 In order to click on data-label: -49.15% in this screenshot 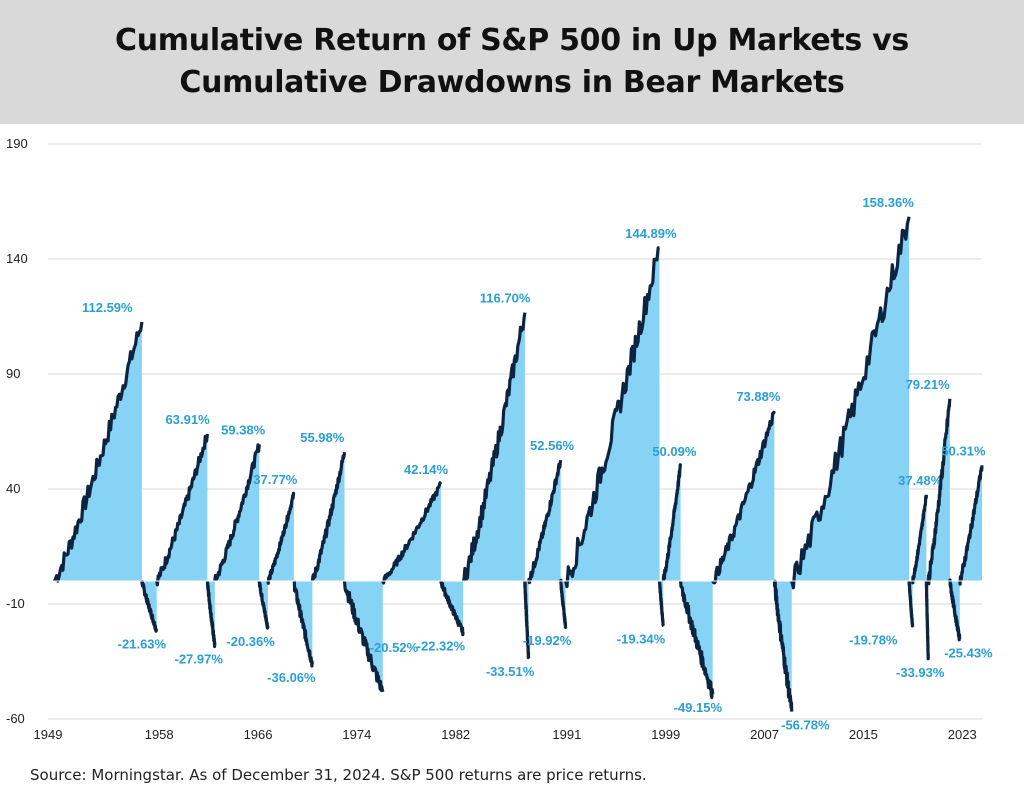, I will do `click(698, 707)`.